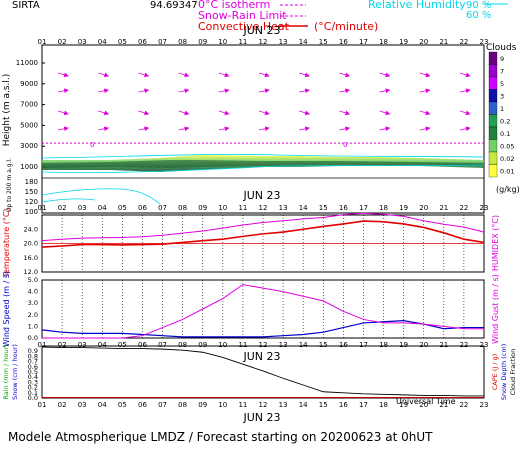 The height and width of the screenshot is (450, 528). I want to click on hour-label-top: 16, so click(343, 42).